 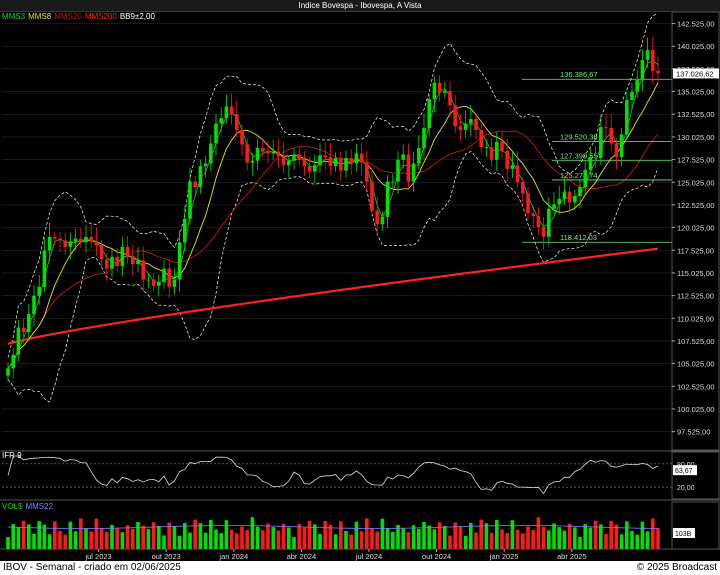 What do you see at coordinates (579, 136) in the screenshot?
I see `fib-label: 129.520,36` at bounding box center [579, 136].